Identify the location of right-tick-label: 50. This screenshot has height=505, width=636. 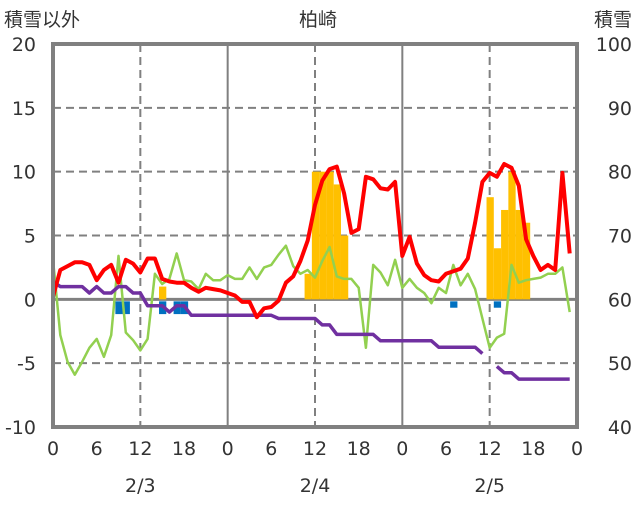
(620, 364).